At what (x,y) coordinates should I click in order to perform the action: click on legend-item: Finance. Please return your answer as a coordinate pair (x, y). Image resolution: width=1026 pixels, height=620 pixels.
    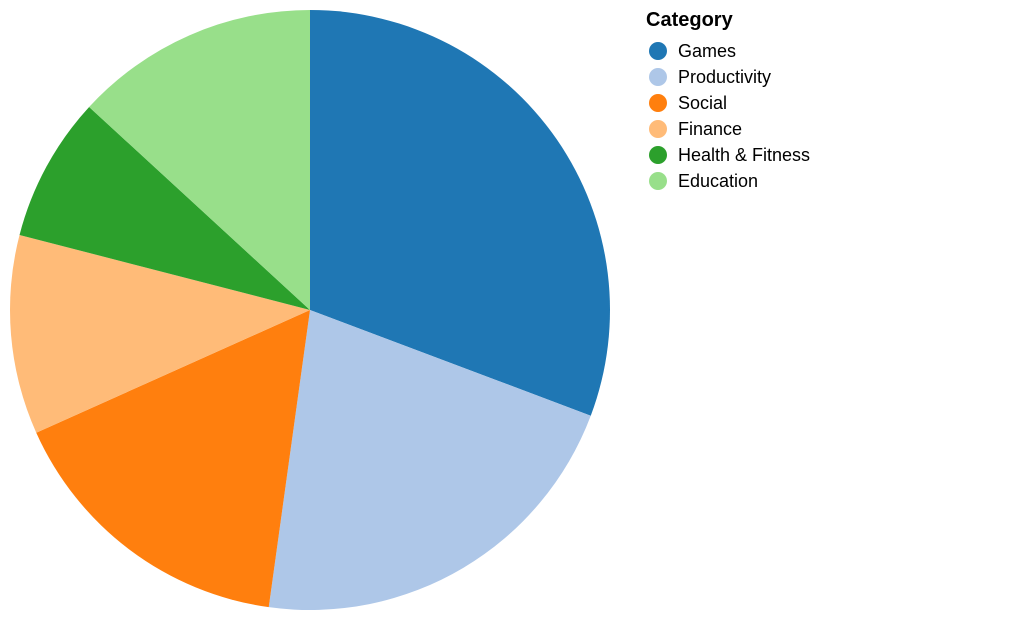
    Looking at the image, I should click on (728, 129).